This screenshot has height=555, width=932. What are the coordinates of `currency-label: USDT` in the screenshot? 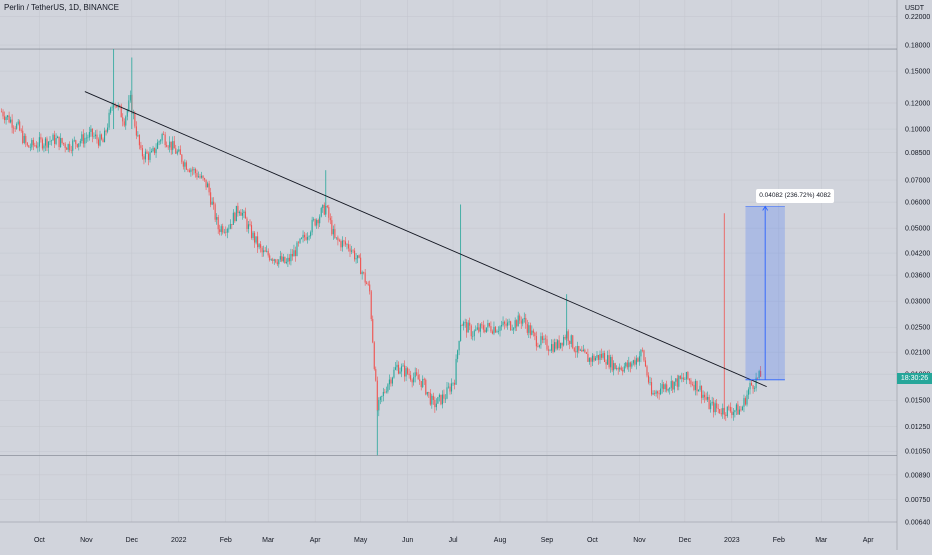 It's located at (915, 8).